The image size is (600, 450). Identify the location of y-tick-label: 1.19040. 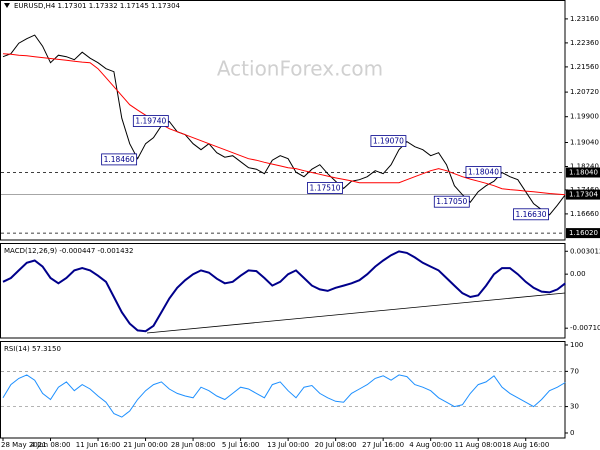
(584, 143).